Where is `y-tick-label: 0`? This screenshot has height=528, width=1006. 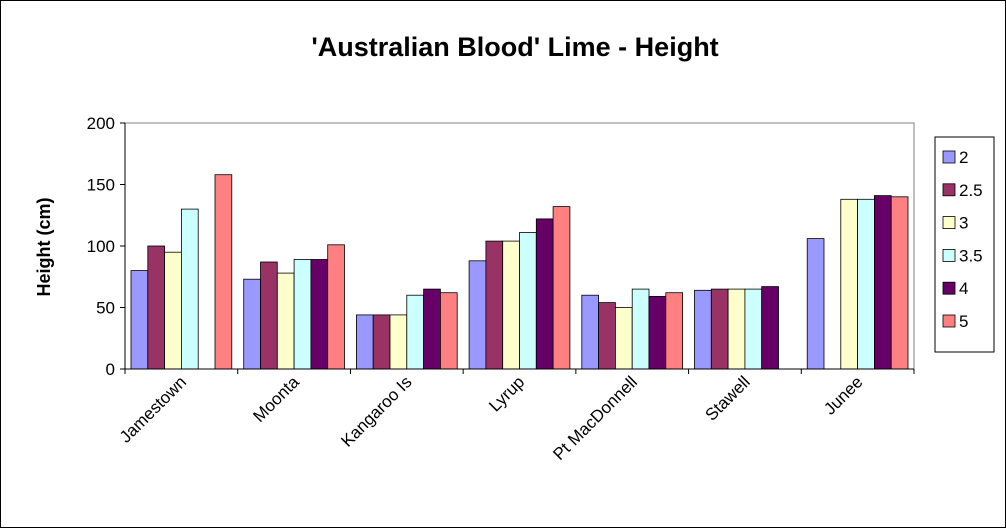
y-tick-label: 0 is located at coordinates (110, 369).